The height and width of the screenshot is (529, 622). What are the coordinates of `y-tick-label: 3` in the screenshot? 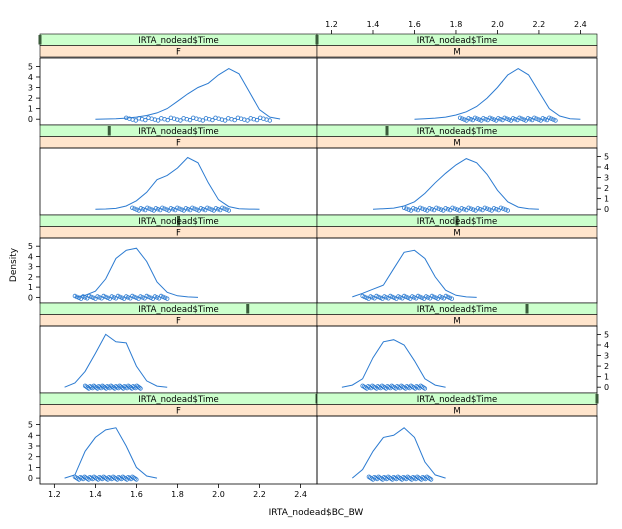 It's located at (30, 267).